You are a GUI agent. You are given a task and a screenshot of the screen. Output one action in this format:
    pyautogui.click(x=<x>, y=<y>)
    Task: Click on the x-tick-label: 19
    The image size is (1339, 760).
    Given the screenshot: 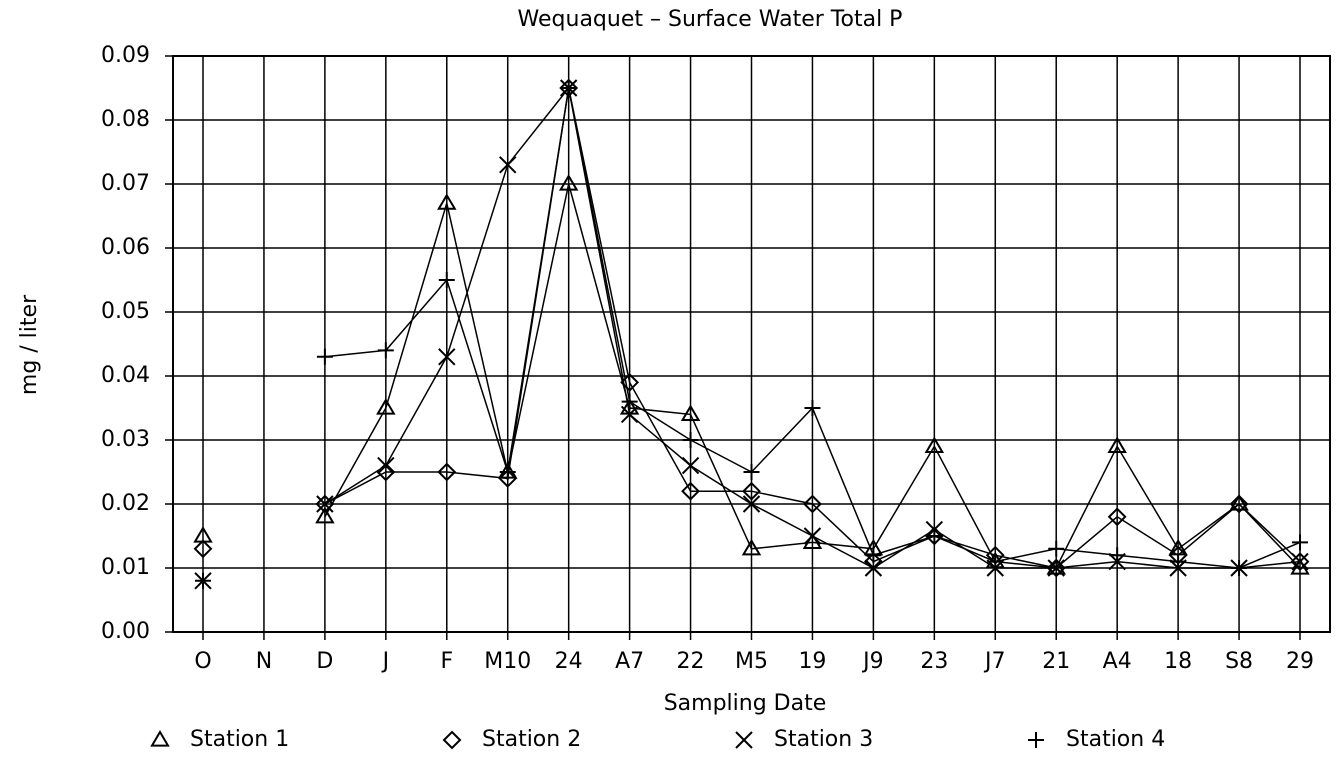 What is the action you would take?
    pyautogui.click(x=812, y=661)
    